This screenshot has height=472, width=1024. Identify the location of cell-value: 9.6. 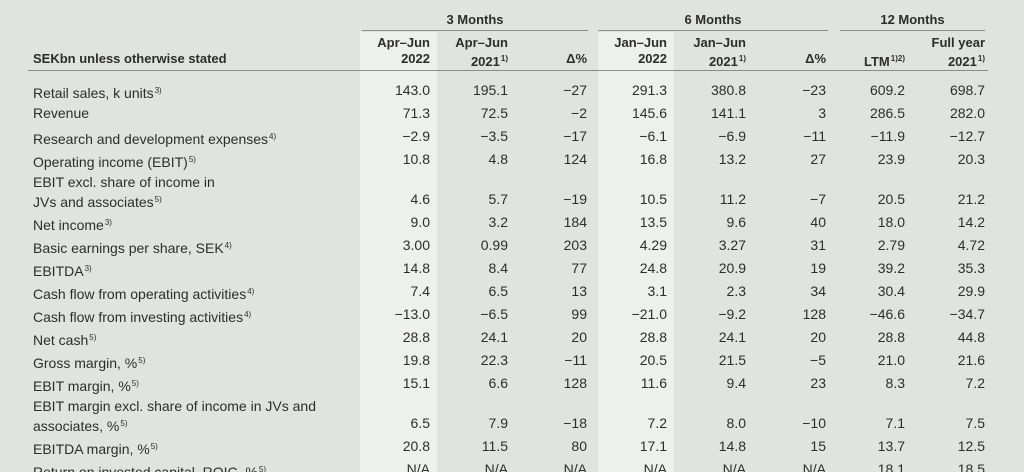
(736, 222).